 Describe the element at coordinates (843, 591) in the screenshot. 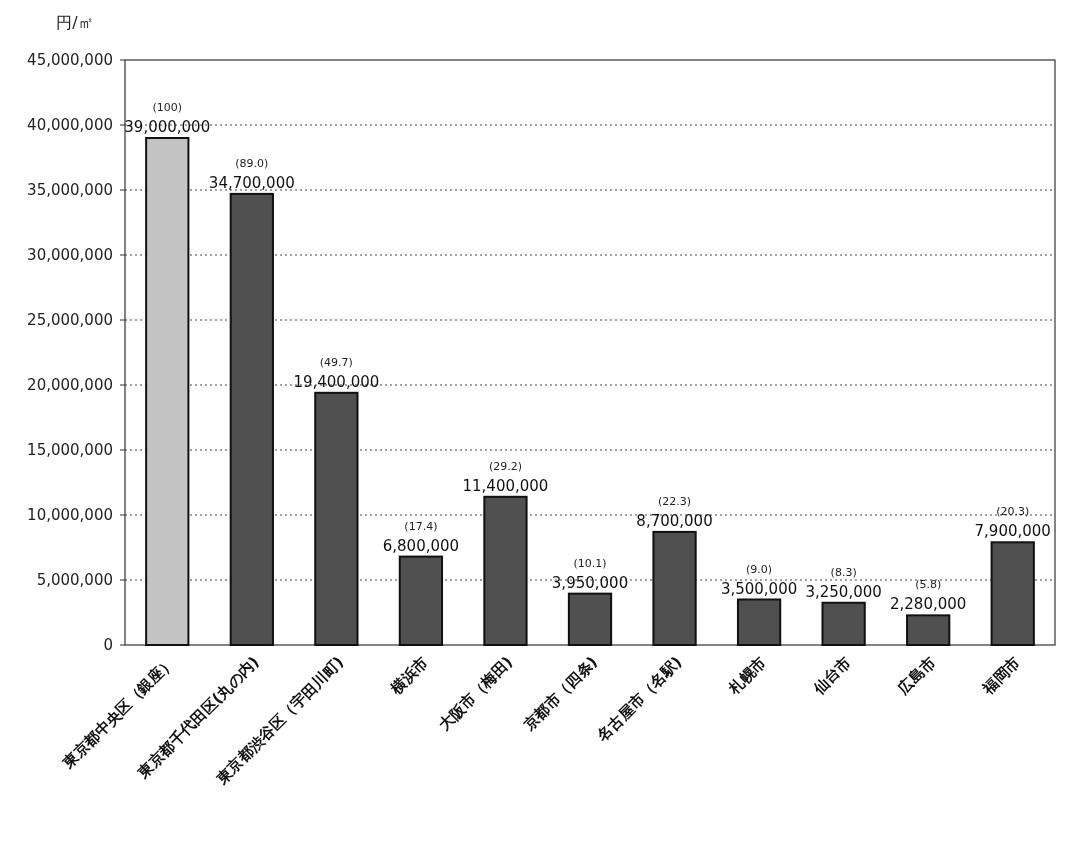

I see `data-label: 3,250,000` at that location.